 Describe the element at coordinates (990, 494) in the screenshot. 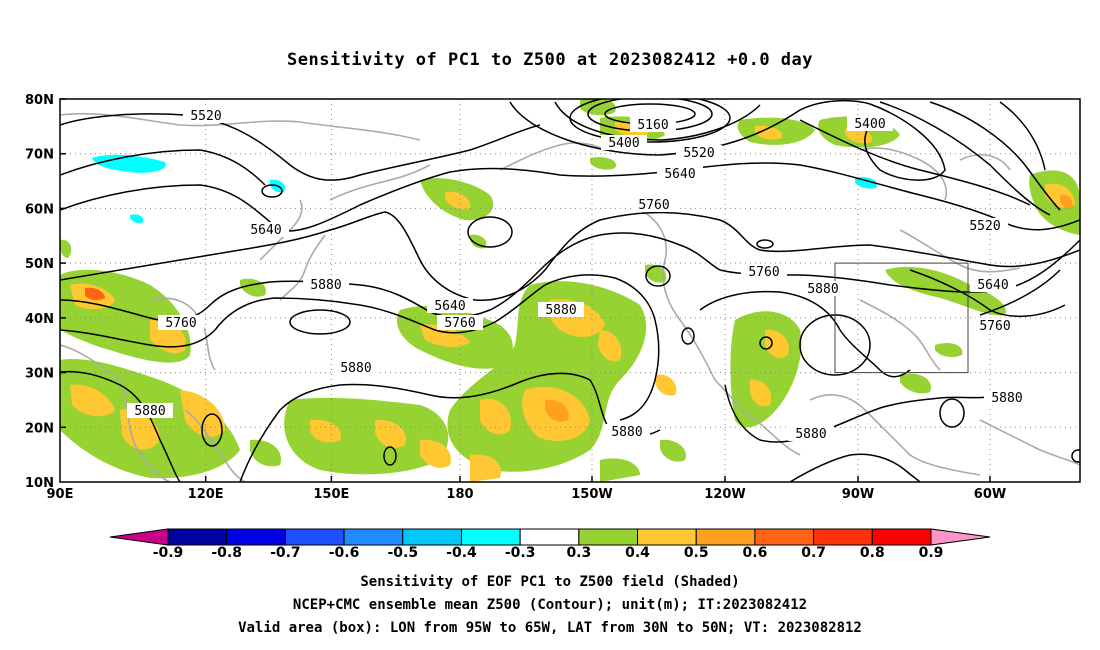

I see `lon-label: 60W` at that location.